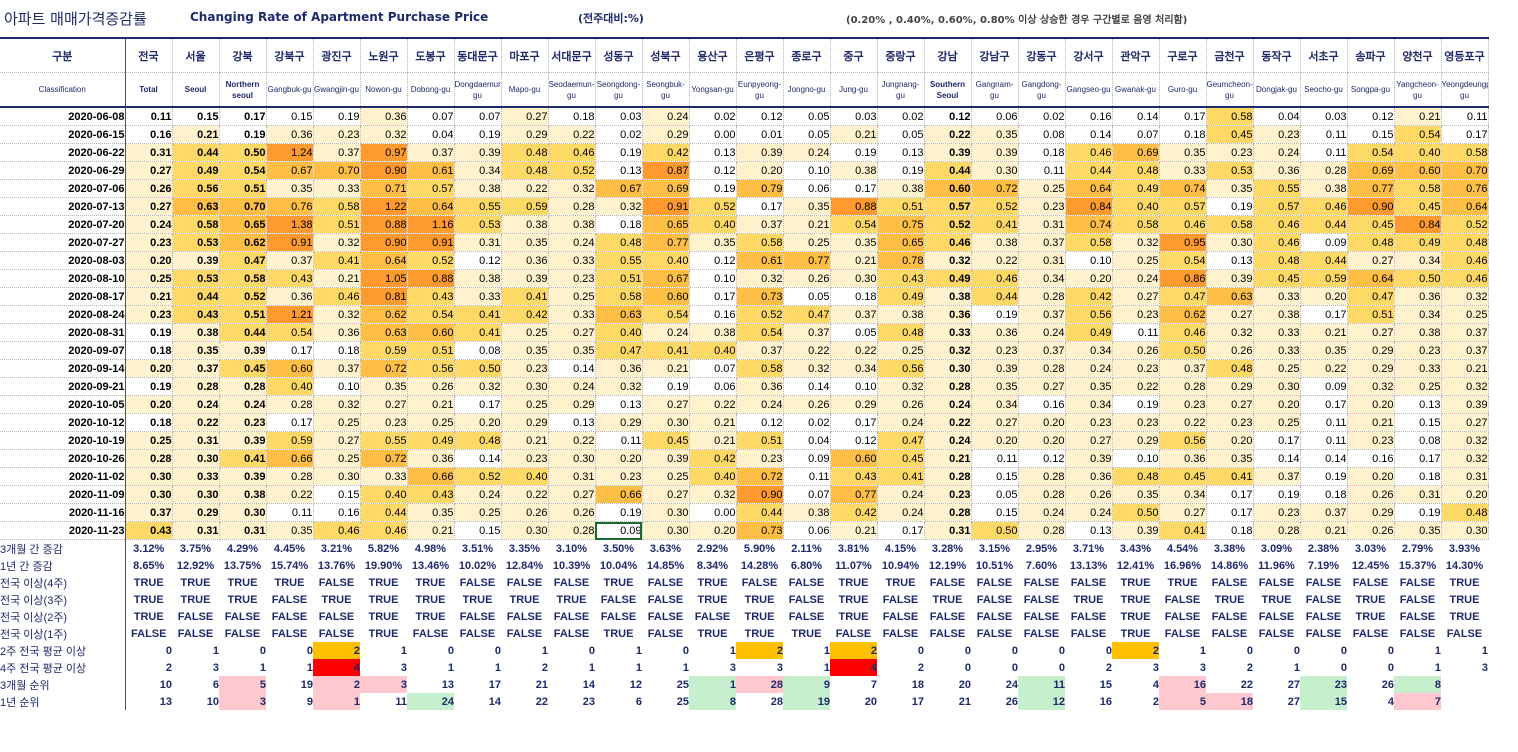 The width and height of the screenshot is (1518, 752). What do you see at coordinates (901, 90) in the screenshot?
I see `column-subheader: Jungnang-gu` at bounding box center [901, 90].